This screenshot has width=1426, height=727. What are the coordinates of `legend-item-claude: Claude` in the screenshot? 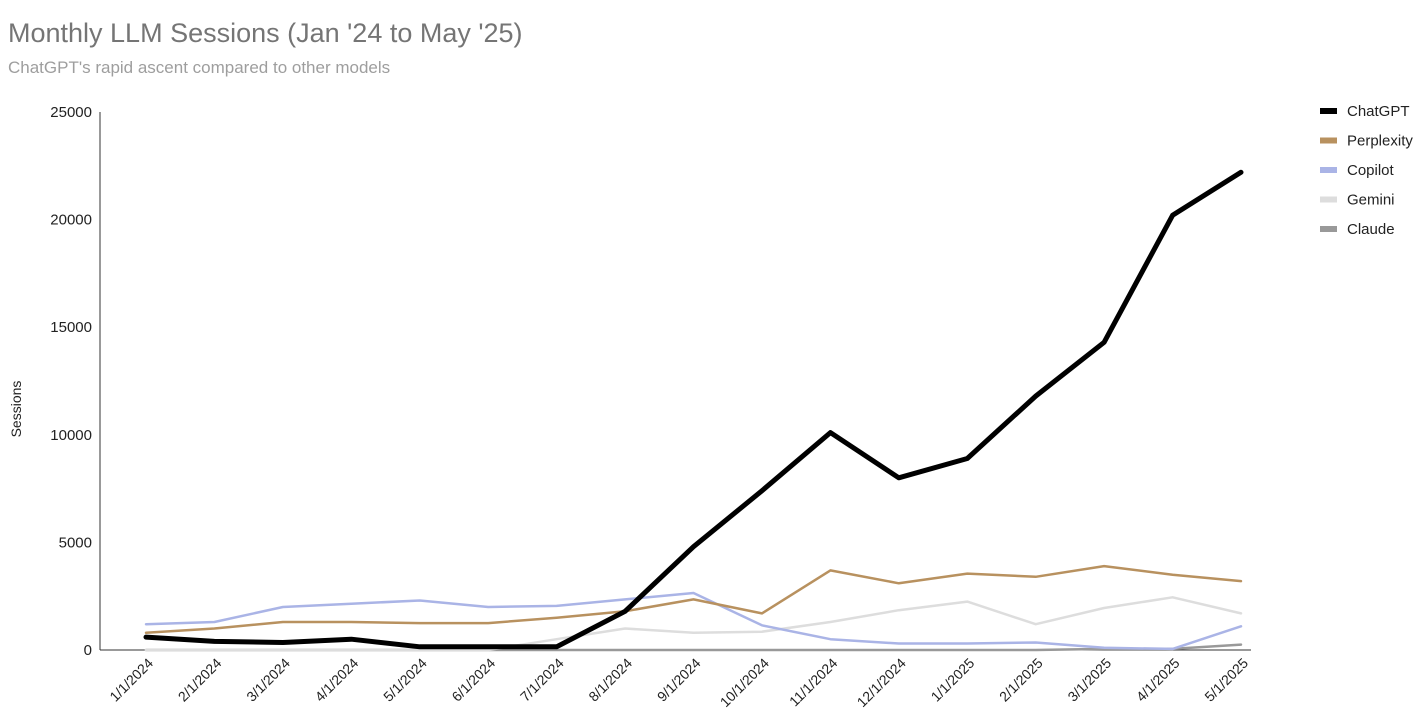 It's located at (1357, 229).